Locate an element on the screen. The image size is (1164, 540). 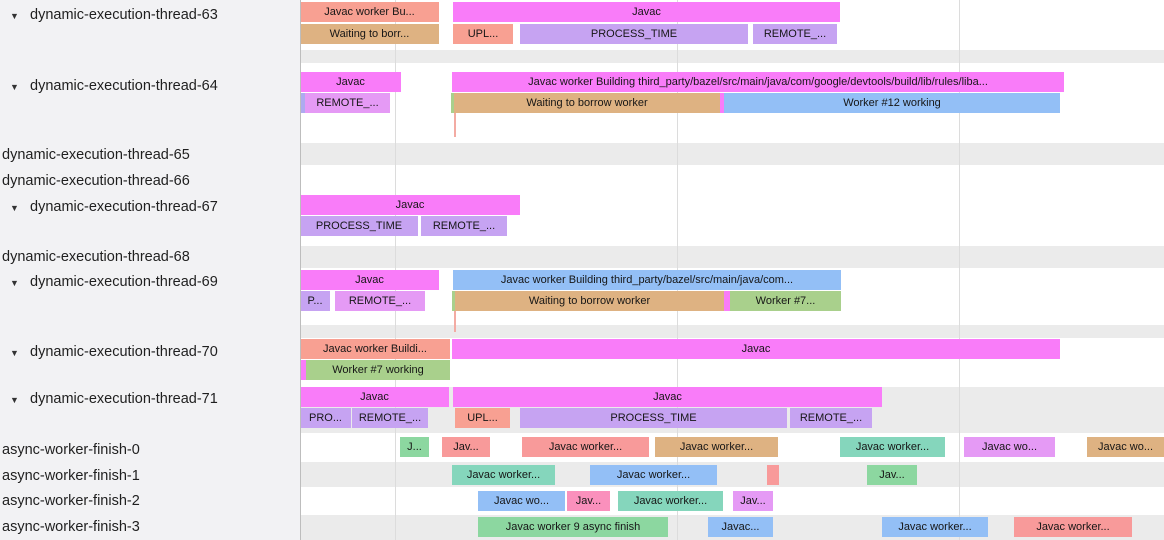
sidebar-track-dynamic-execution-thread-68: dynamic-execution-thread-68 is located at coordinates (150, 257).